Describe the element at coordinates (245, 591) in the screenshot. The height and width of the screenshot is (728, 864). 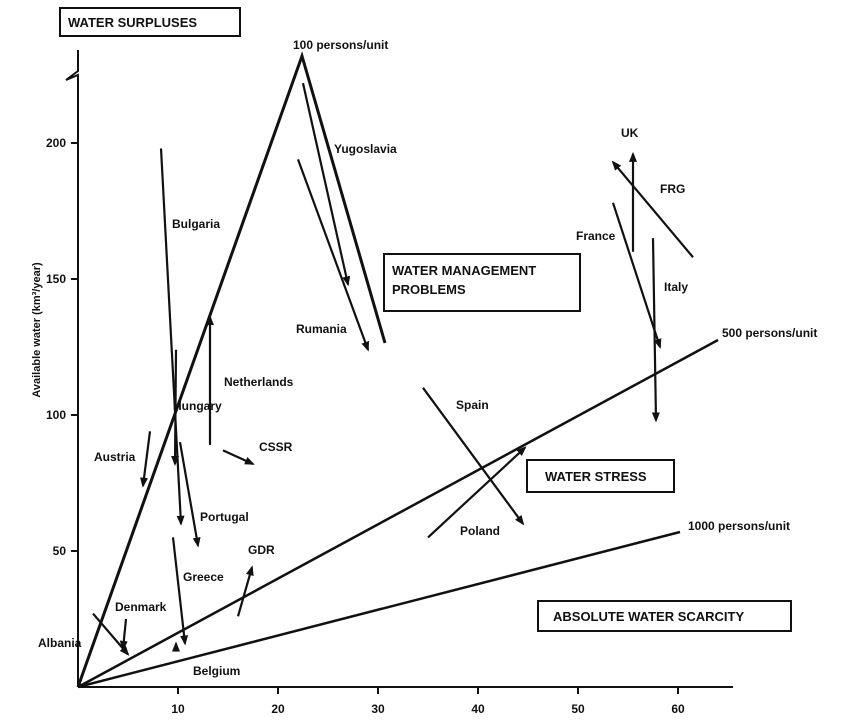
I see `arrow-gdr` at that location.